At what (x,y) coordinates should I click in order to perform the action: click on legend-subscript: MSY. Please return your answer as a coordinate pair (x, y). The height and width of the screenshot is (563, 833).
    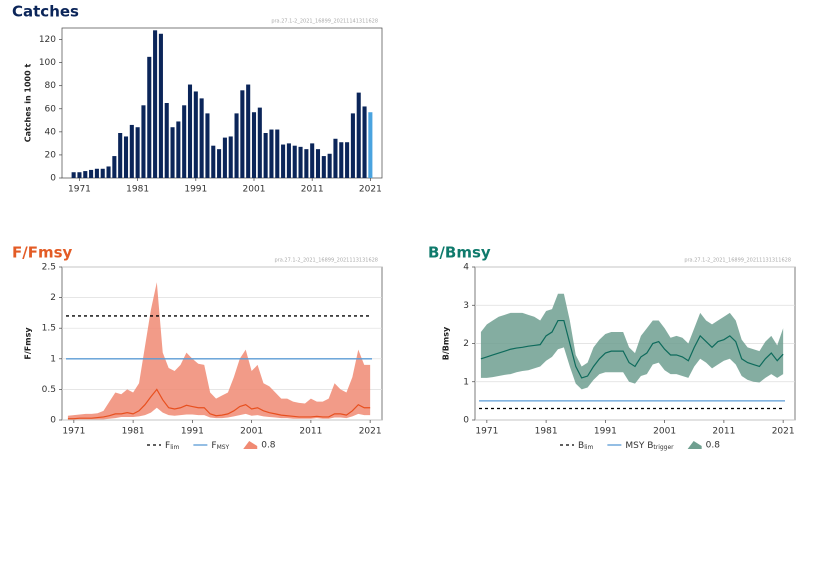
    Looking at the image, I should click on (223, 447).